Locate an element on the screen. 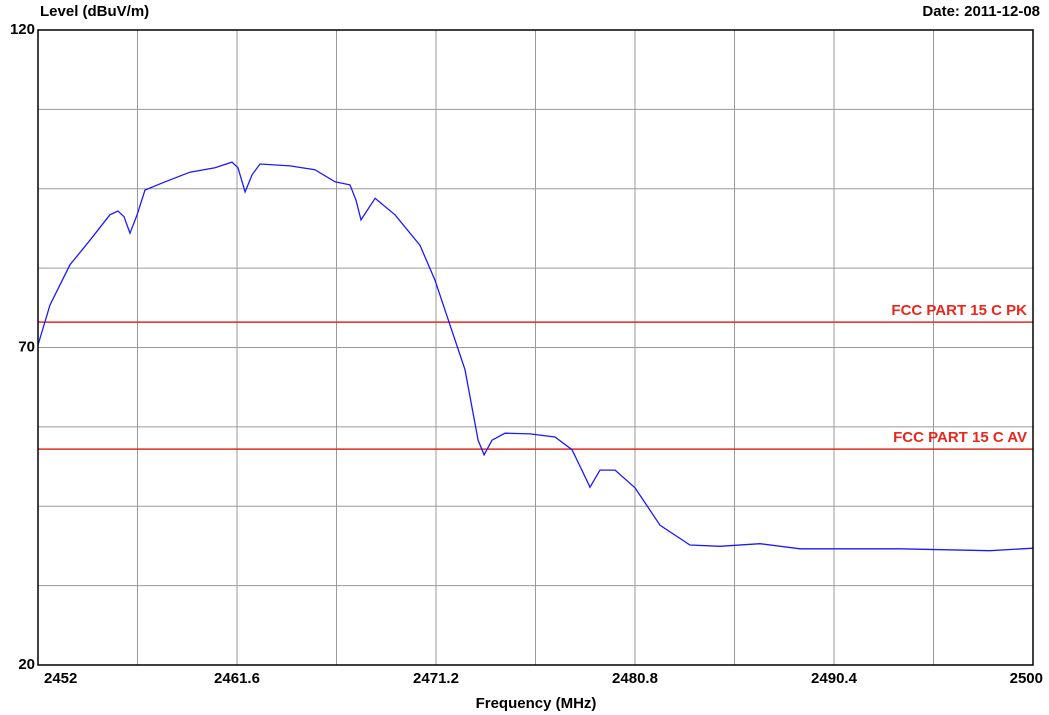 The image size is (1049, 715). limit-label: FCC PART 15 C AV is located at coordinates (960, 437).